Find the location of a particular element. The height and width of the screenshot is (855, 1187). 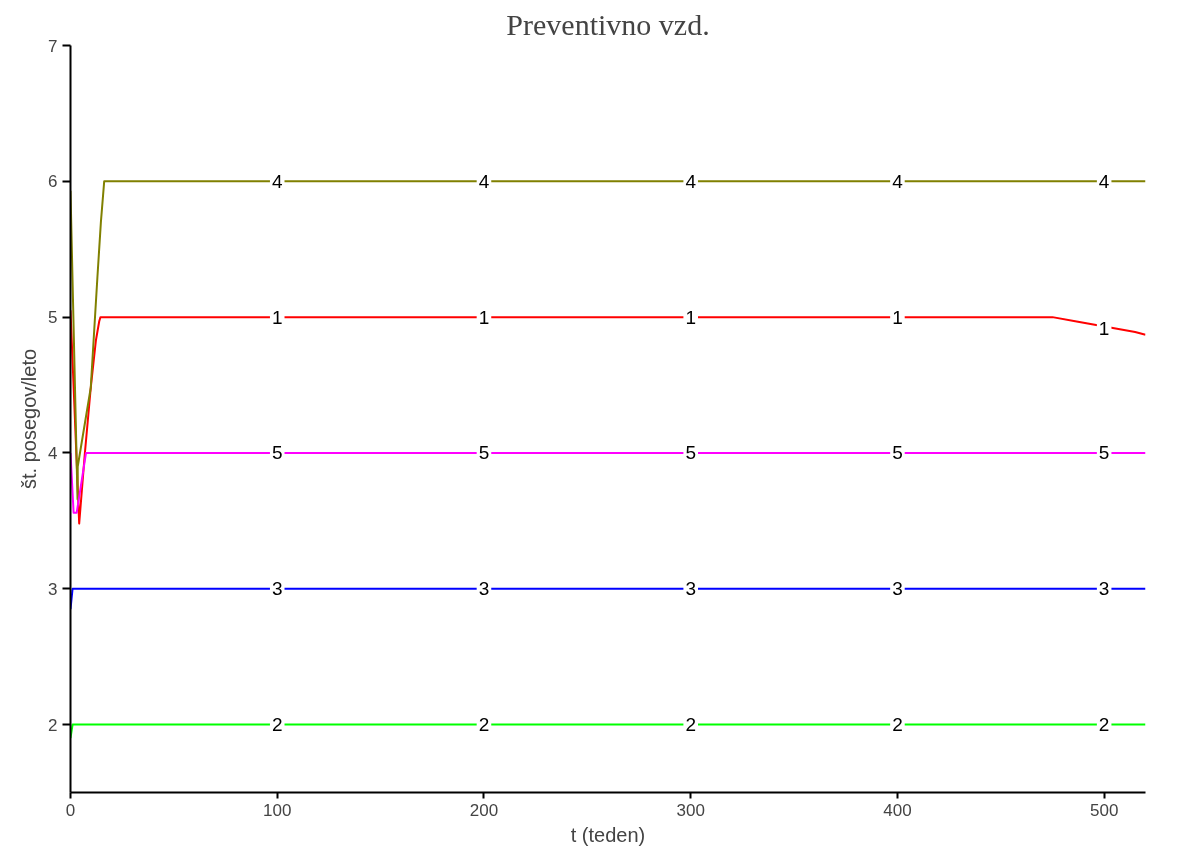

y-tick-label: 7 is located at coordinates (53, 46).